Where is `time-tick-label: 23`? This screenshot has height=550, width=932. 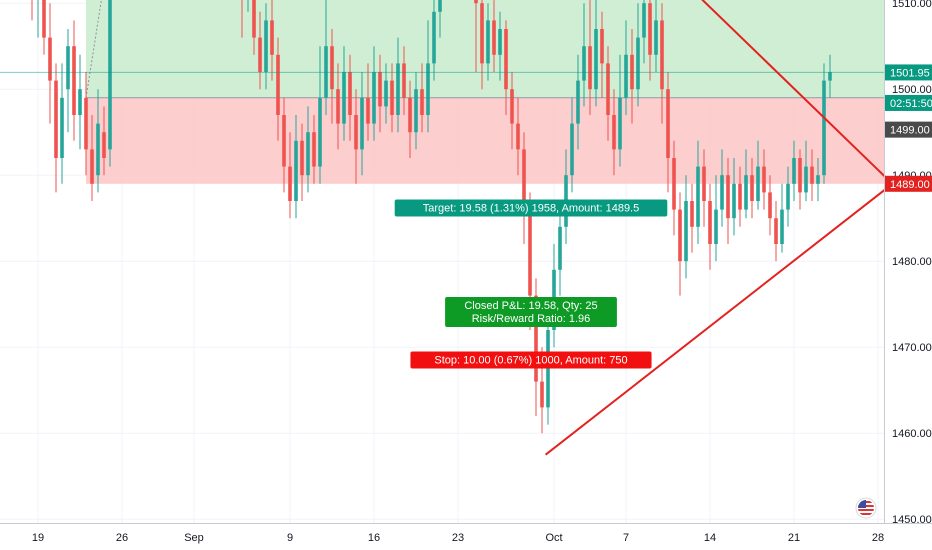
time-tick-label: 23 is located at coordinates (458, 538).